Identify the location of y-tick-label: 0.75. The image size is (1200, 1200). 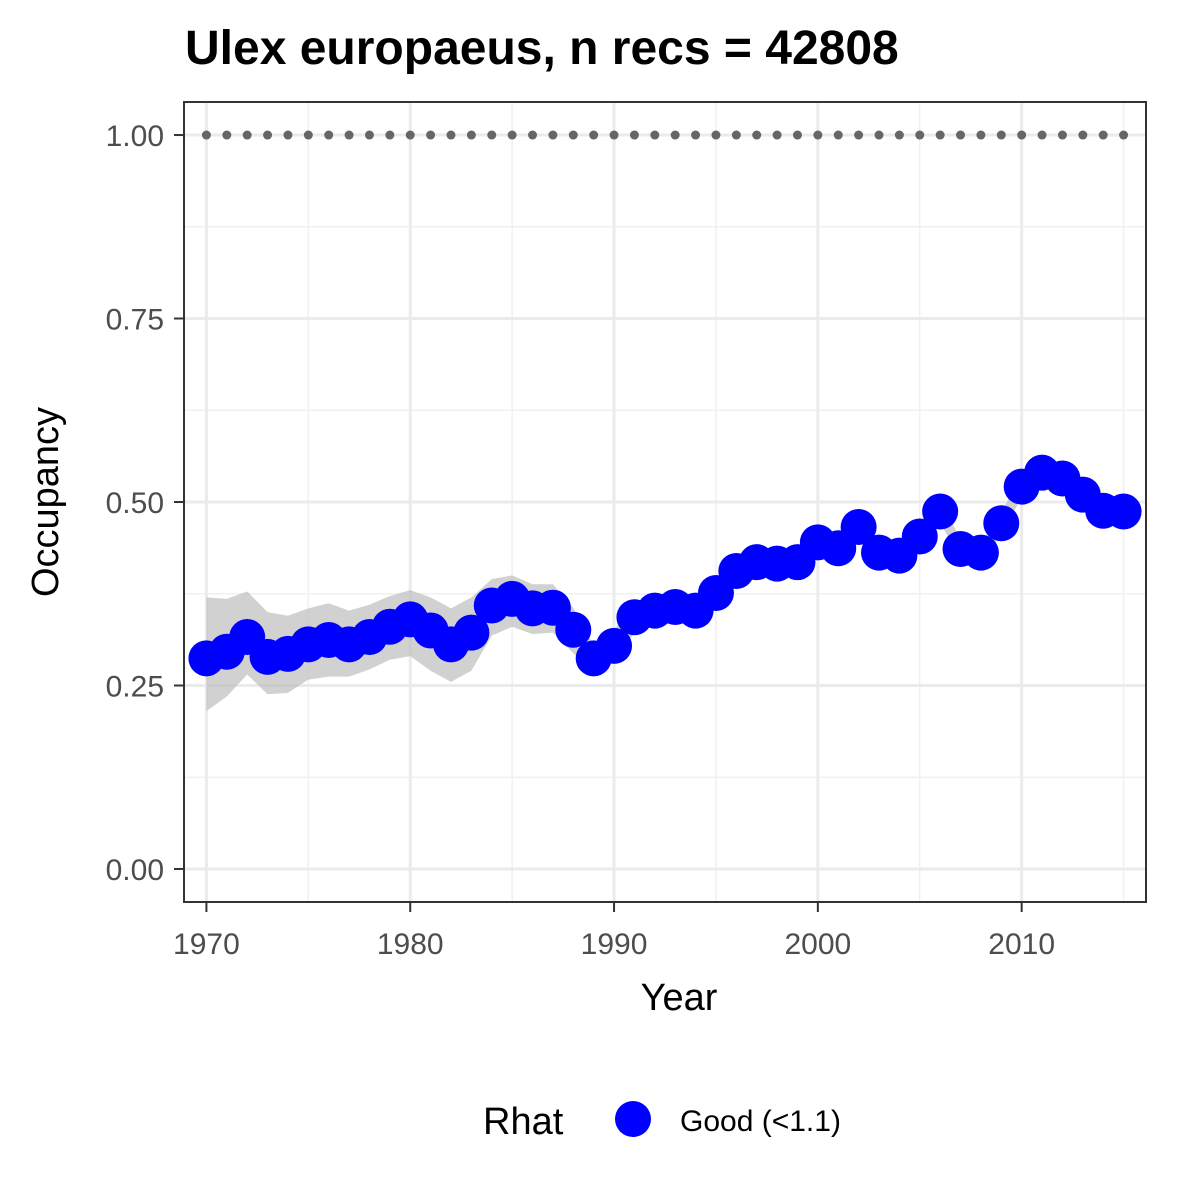
(135, 320).